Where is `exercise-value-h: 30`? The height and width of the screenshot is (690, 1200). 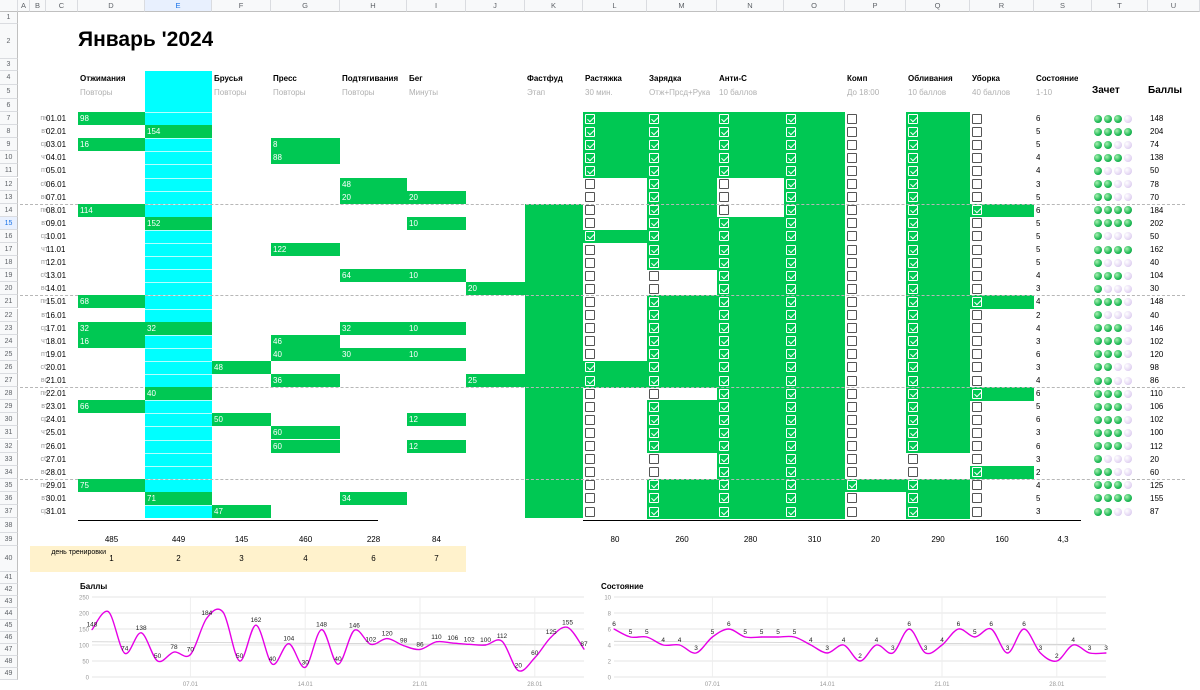 exercise-value-h: 30 is located at coordinates (346, 354).